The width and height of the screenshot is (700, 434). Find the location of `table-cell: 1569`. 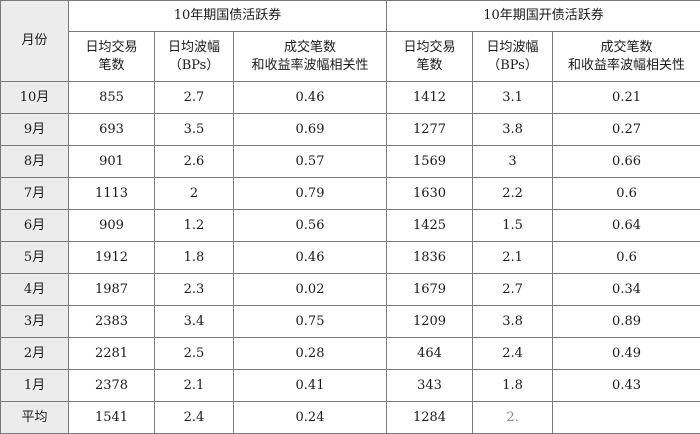

table-cell: 1569 is located at coordinates (430, 162).